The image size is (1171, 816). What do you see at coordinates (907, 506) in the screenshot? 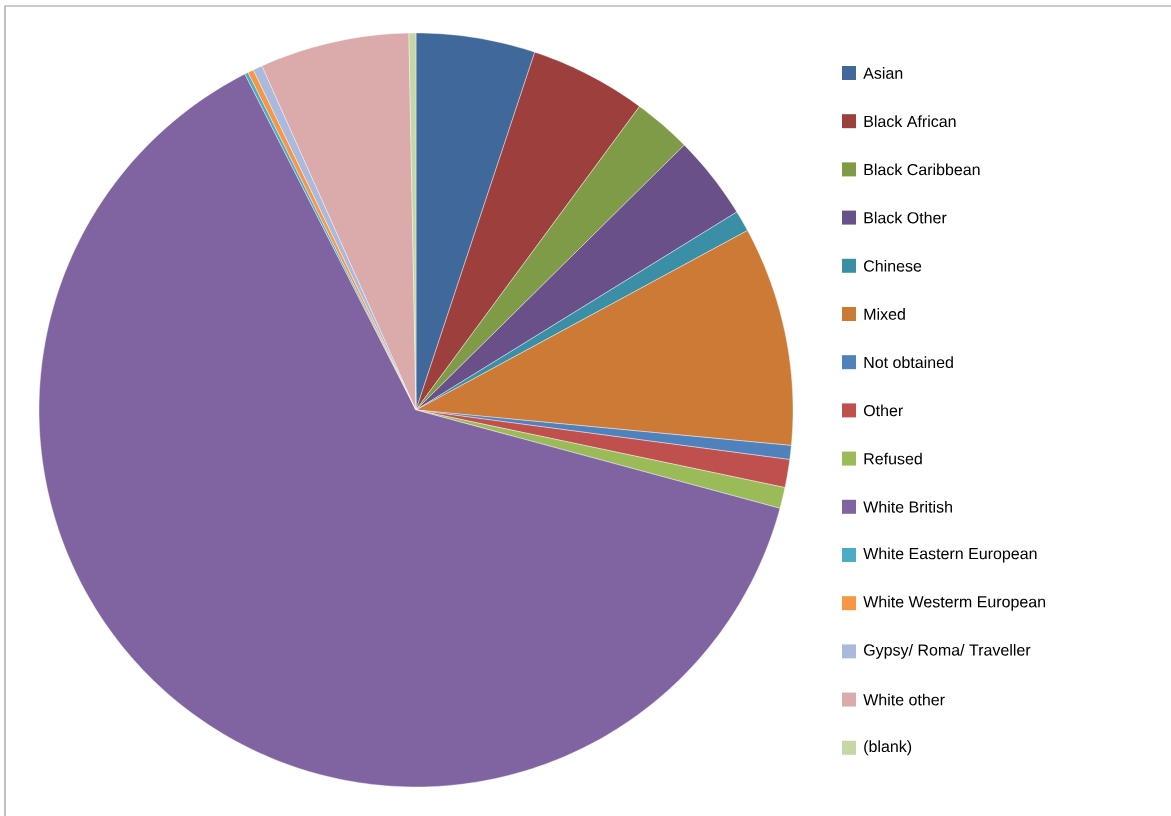
I see `legend-label: White British` at bounding box center [907, 506].